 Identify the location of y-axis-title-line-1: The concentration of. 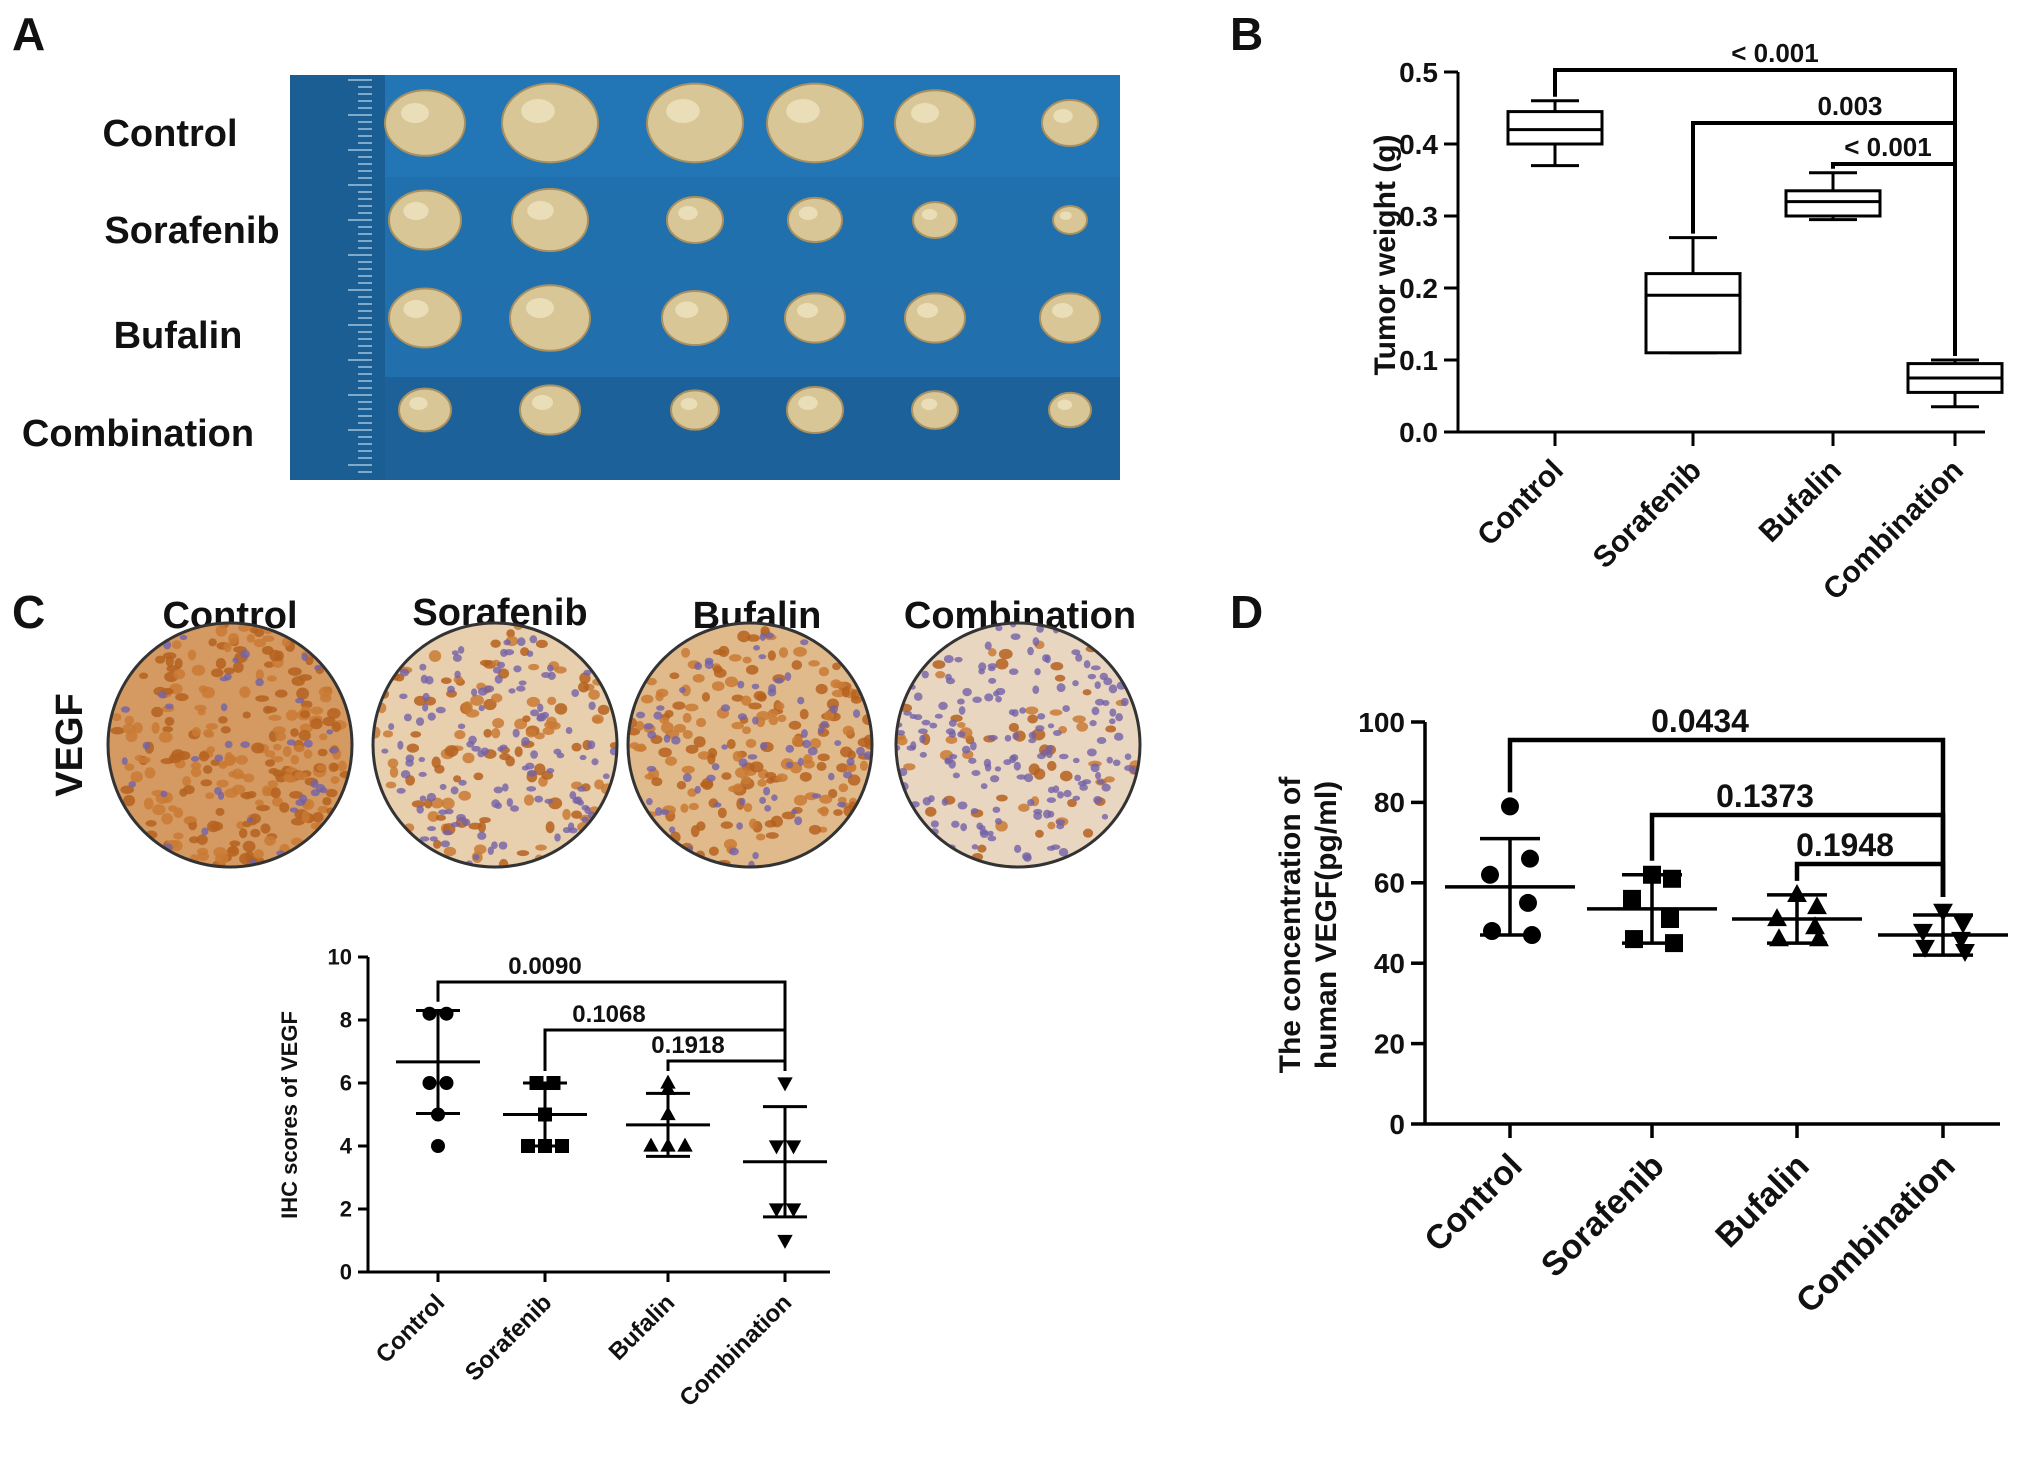
(1290, 925).